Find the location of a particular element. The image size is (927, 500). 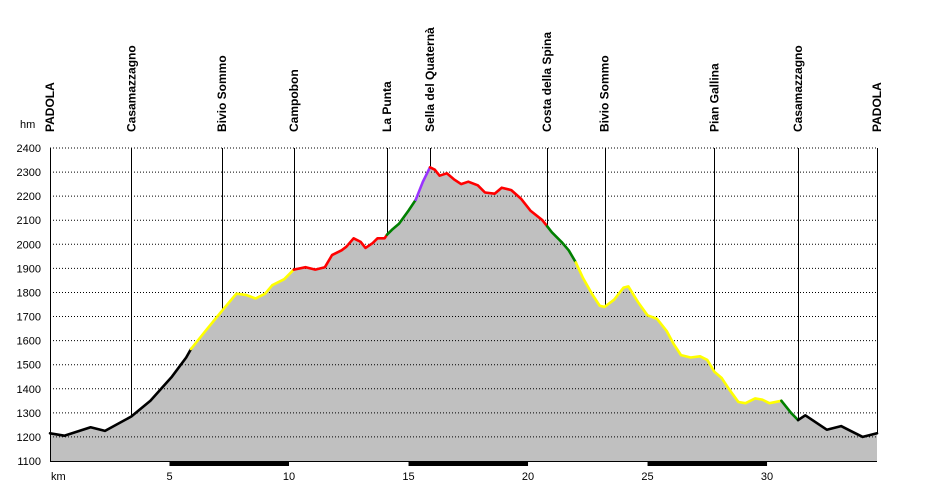

x-tick-label-15: 15 is located at coordinates (408, 477).